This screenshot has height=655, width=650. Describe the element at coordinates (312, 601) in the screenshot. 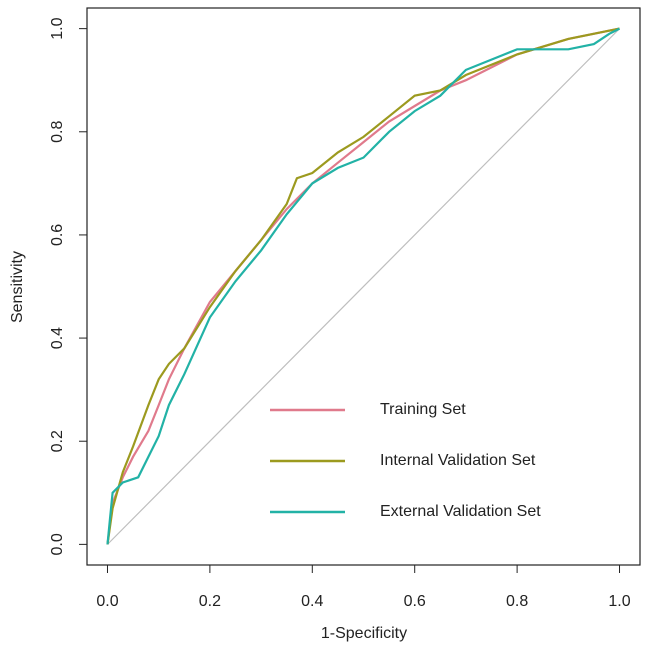

I see `x-tick-label: 0.4` at that location.